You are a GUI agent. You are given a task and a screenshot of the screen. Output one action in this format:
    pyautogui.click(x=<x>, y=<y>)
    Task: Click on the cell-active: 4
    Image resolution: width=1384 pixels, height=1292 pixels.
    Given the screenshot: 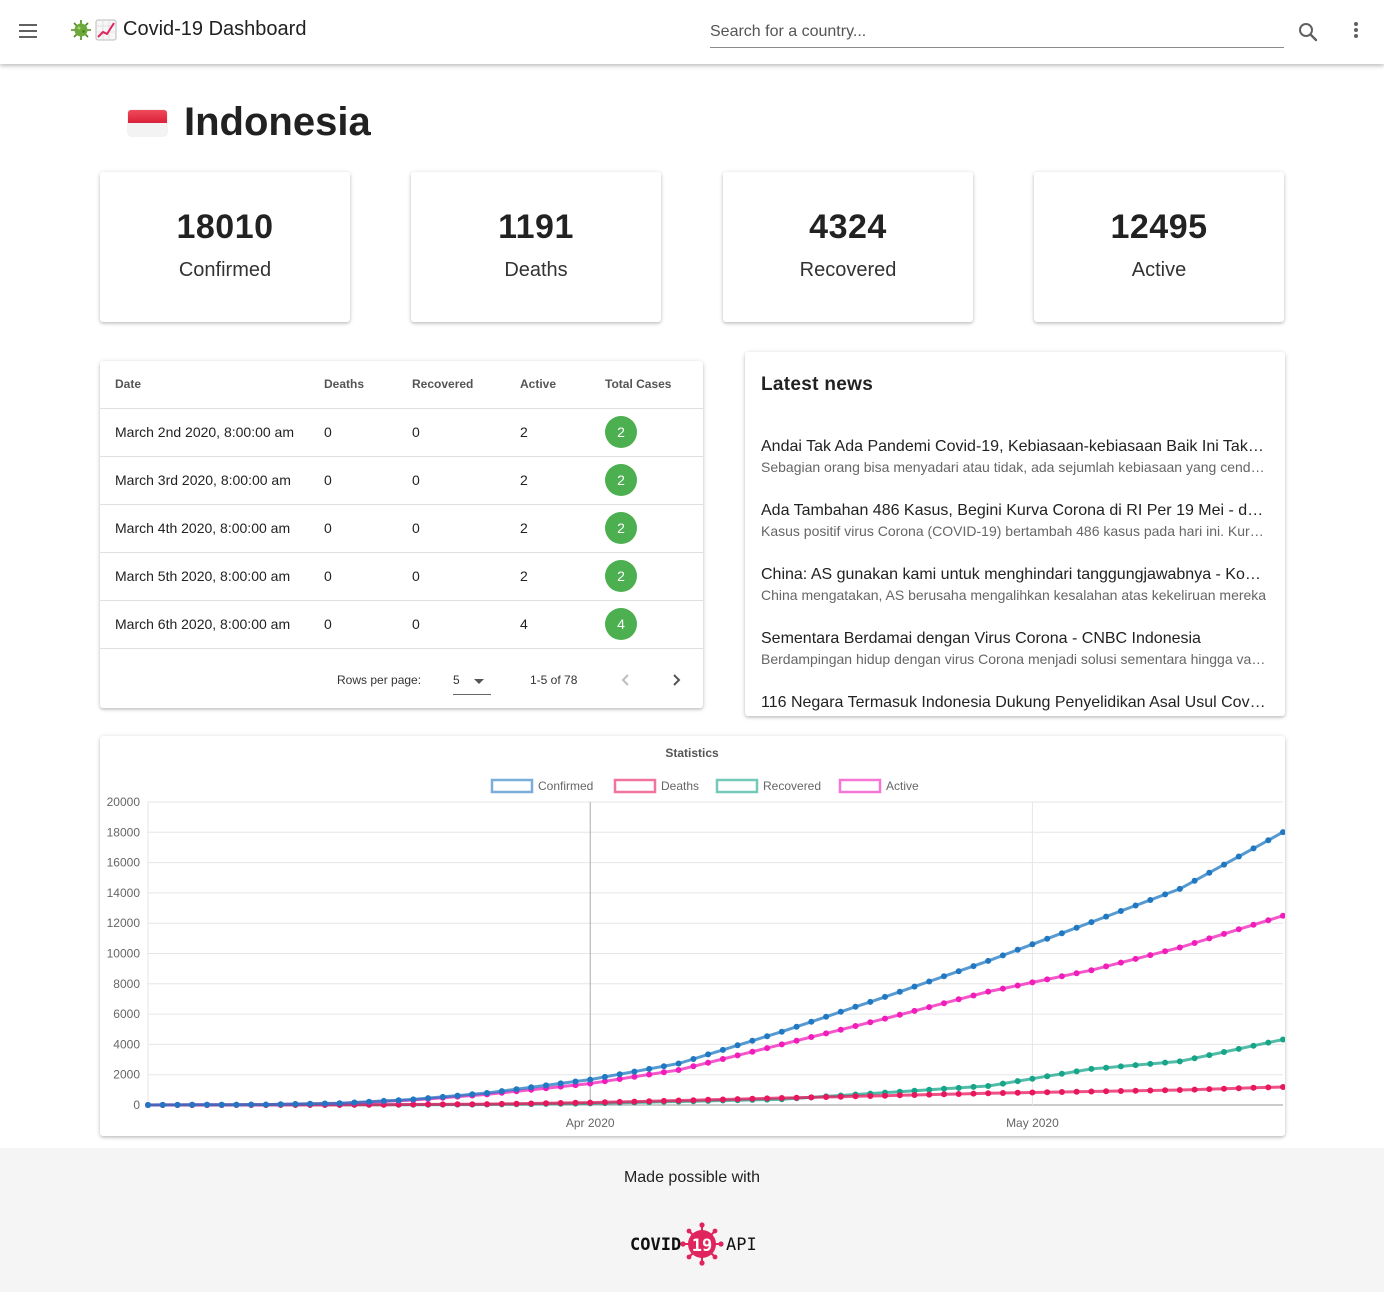 What is the action you would take?
    pyautogui.click(x=547, y=624)
    